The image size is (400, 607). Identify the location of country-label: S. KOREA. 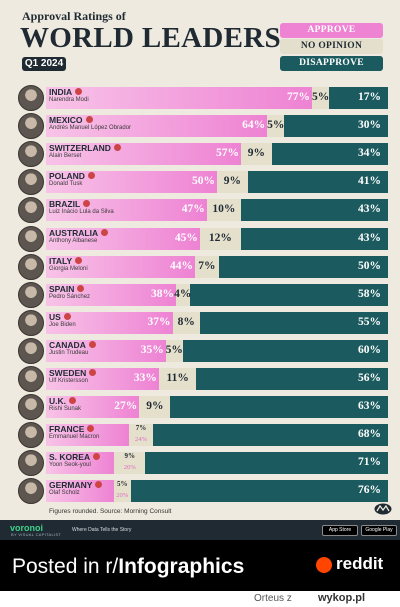
(75, 457).